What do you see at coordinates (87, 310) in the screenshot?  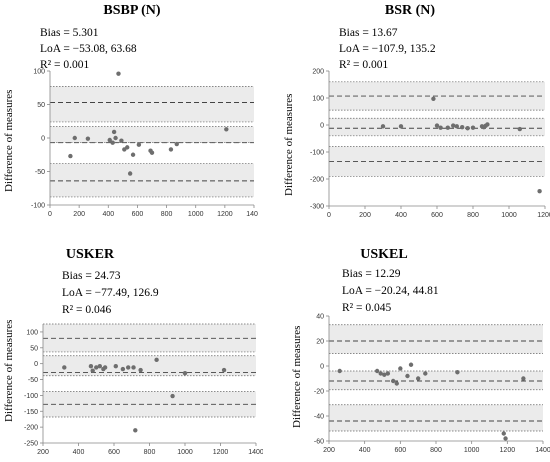 I see `r2-label: R² = 0.046` at bounding box center [87, 310].